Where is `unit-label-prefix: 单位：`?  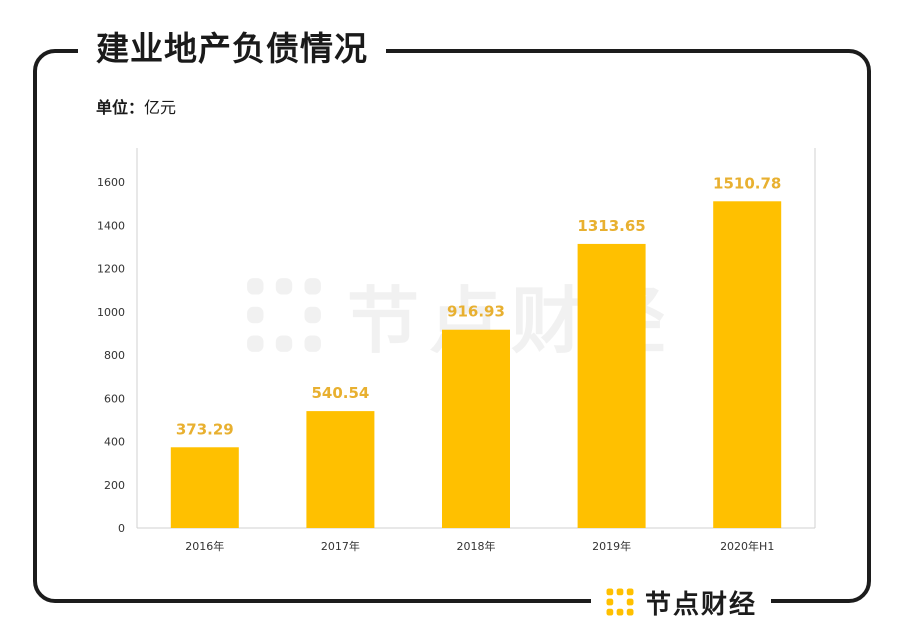
unit-label-prefix: 单位： is located at coordinates (120, 107).